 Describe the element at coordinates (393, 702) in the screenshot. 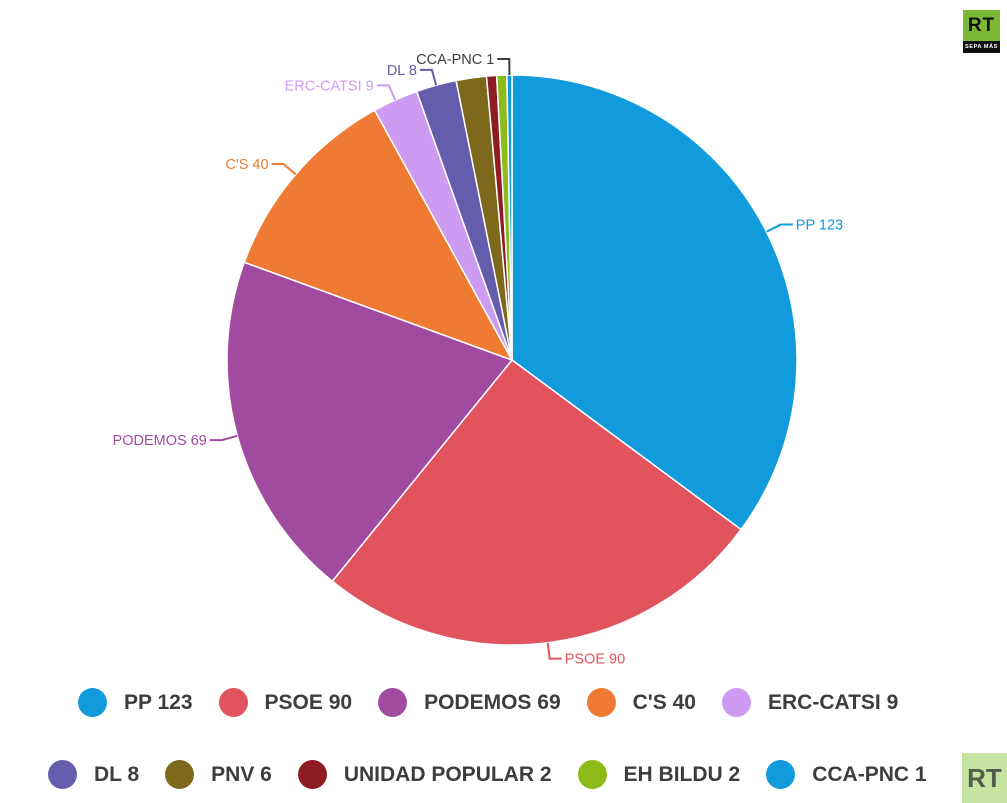

I see `legend-swatch-podemos` at that location.